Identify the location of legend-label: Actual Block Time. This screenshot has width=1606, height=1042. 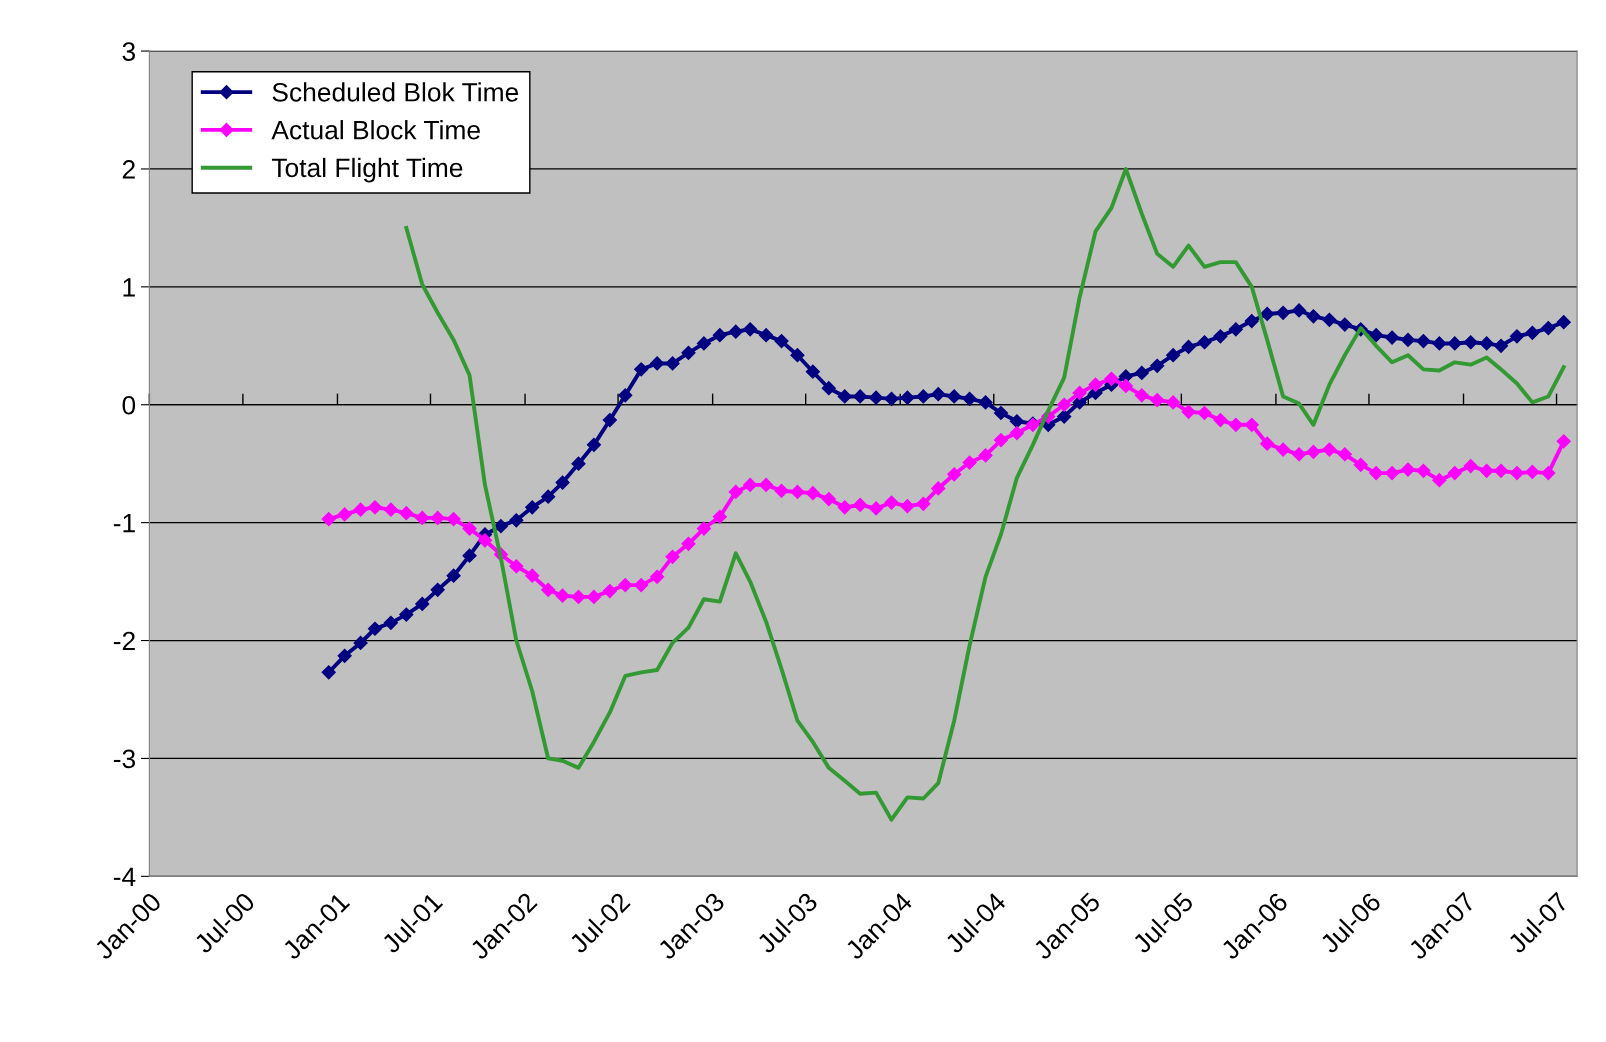
(375, 130).